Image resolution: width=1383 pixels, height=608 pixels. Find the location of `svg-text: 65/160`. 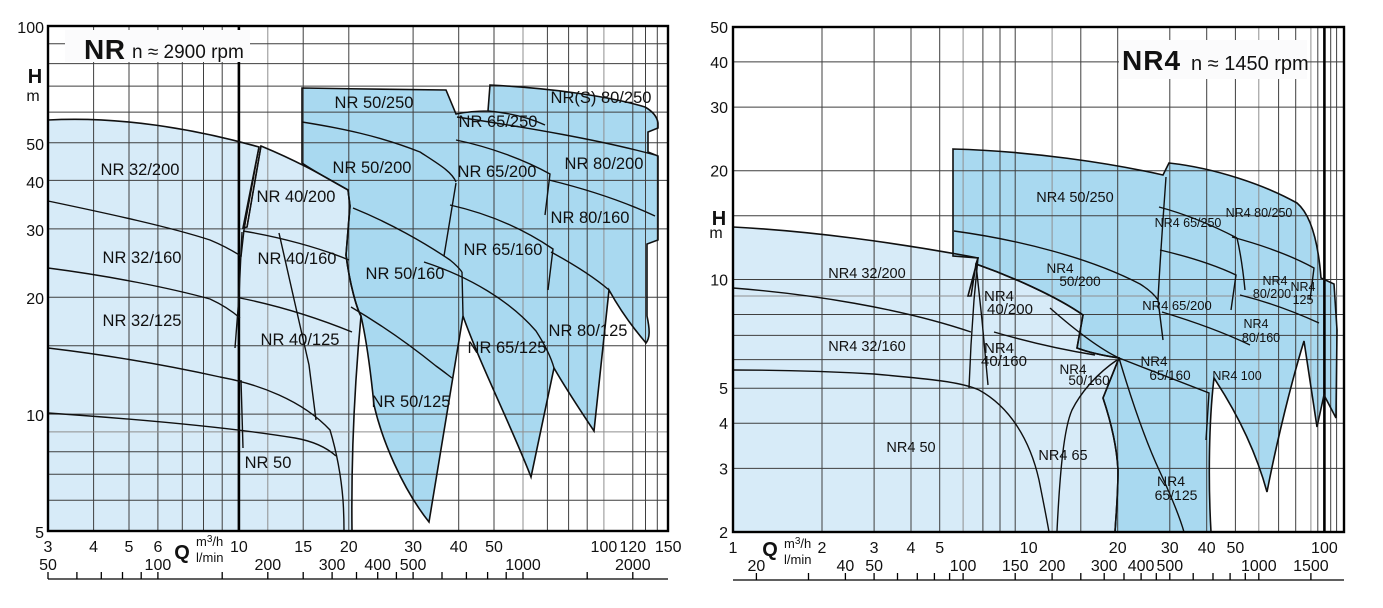

svg-text: 65/160 is located at coordinates (1169, 375).